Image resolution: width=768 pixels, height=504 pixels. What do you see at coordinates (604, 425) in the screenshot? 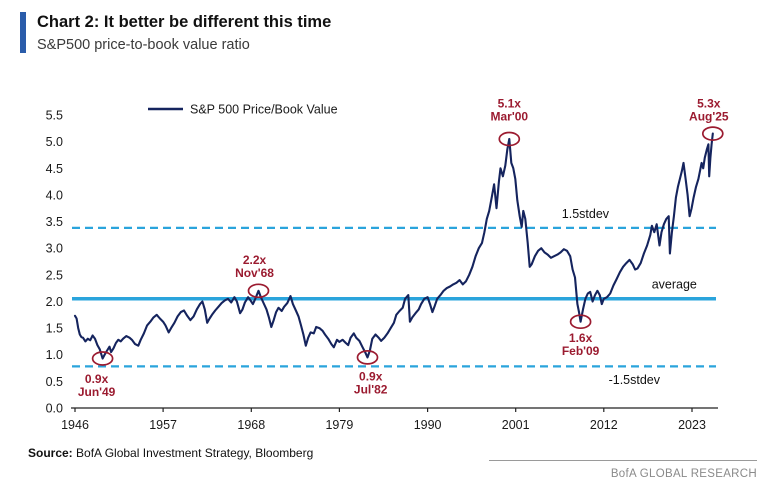
I see `svg-text: 2012` at bounding box center [604, 425].